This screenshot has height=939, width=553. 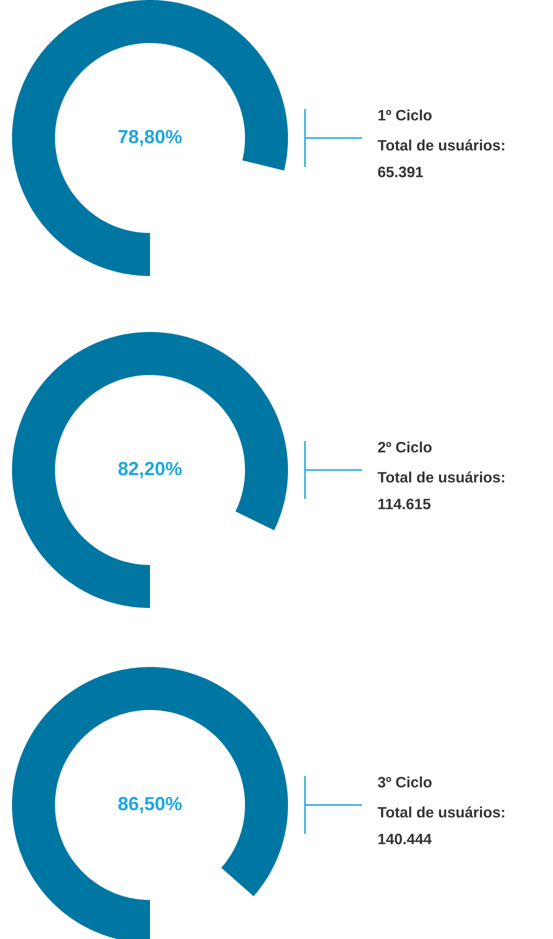 What do you see at coordinates (400, 172) in the screenshot?
I see `text: 65.391` at bounding box center [400, 172].